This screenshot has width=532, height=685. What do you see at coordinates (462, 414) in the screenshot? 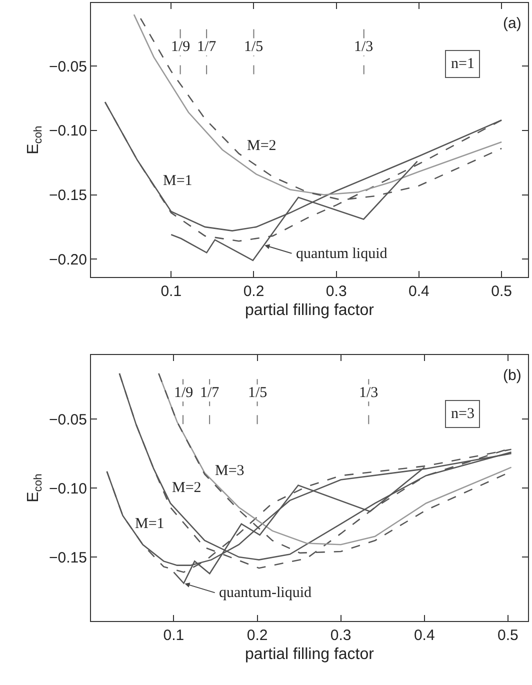
I see `annotation: n=3` at bounding box center [462, 414].